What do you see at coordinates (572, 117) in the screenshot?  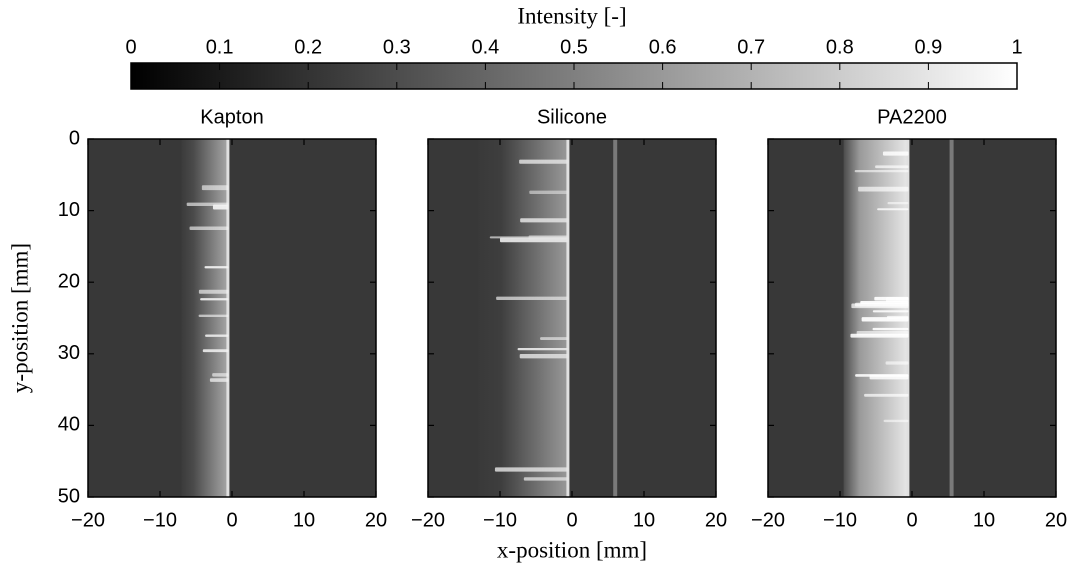 I see `panel-title: Silicone` at bounding box center [572, 117].